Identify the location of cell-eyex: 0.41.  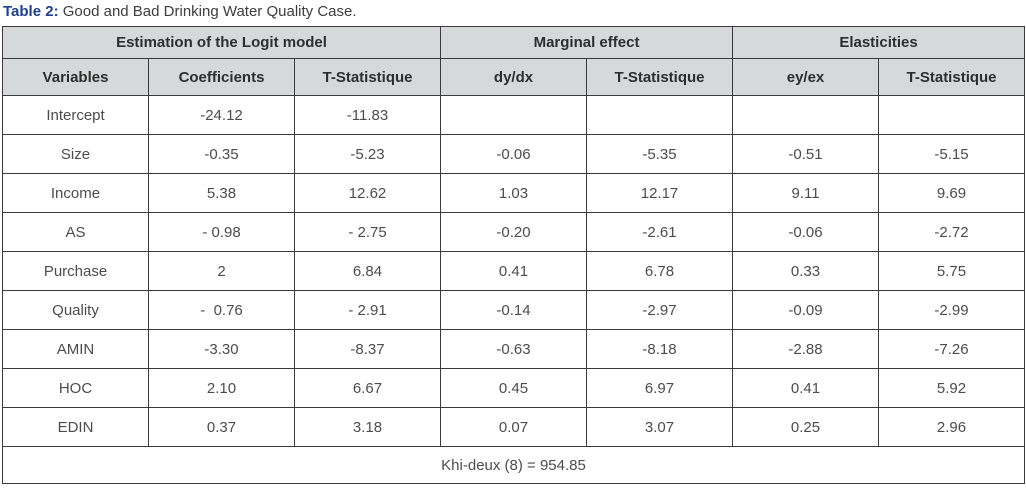
(806, 388).